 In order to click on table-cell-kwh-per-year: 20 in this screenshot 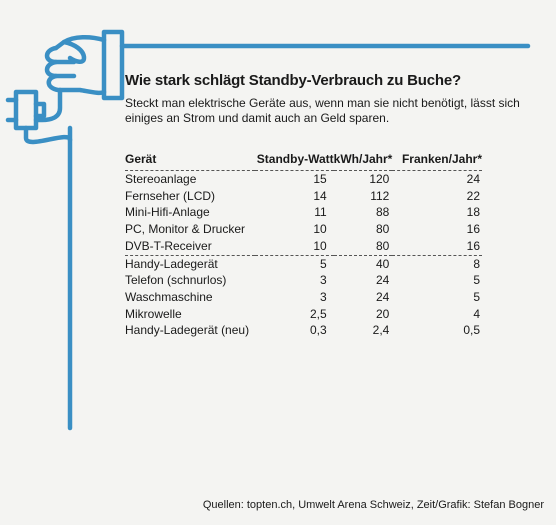, I will do `click(383, 313)`.